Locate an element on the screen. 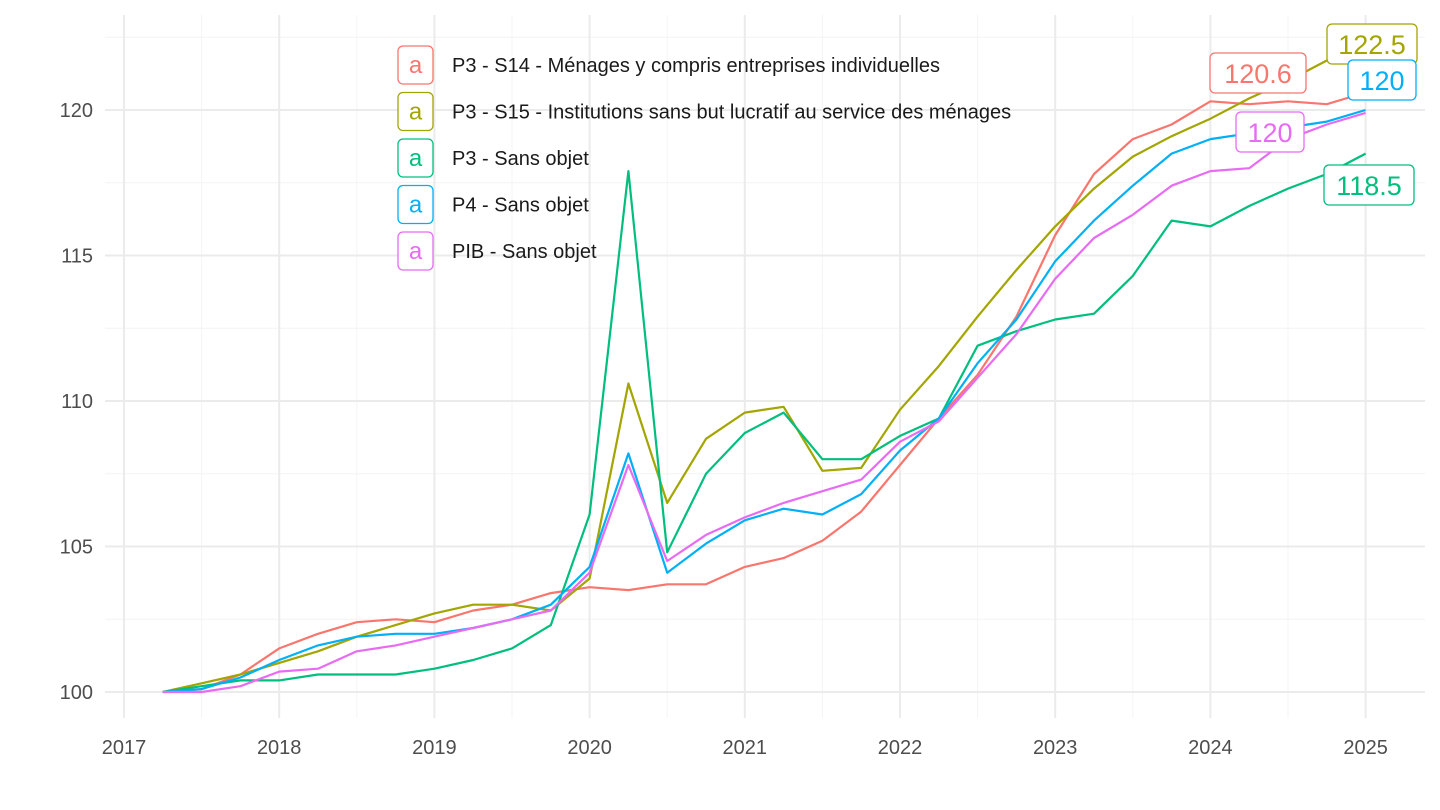 The image size is (1440, 810). end-label-5: 120 is located at coordinates (1270, 132).